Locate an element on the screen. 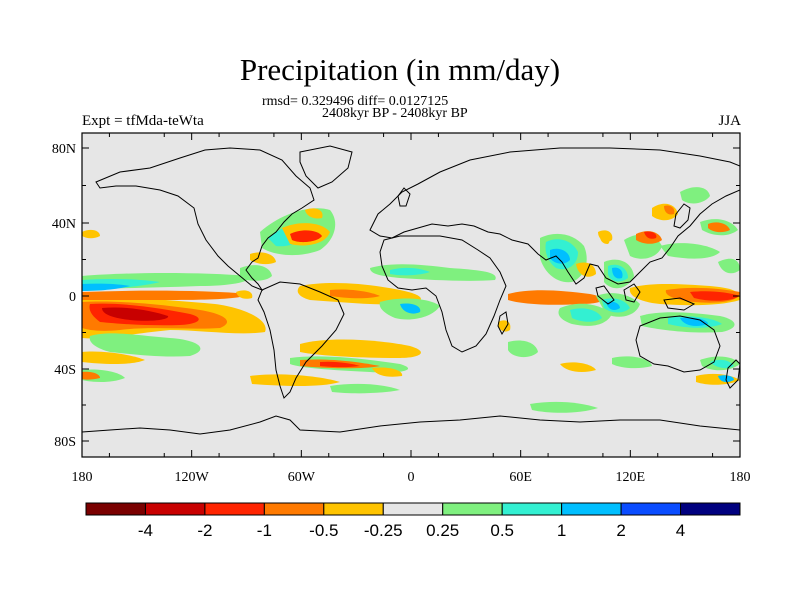 The image size is (800, 600). coastline-eurasia is located at coordinates (554, 216).